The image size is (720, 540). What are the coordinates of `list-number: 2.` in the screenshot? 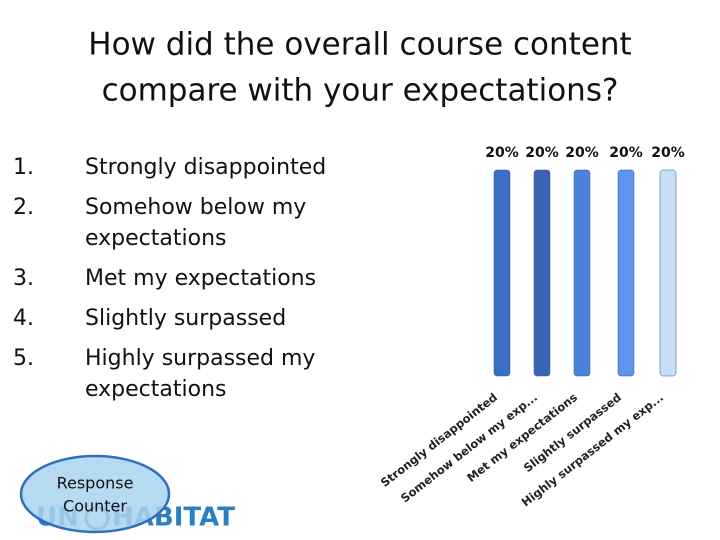 It's located at (23, 207).